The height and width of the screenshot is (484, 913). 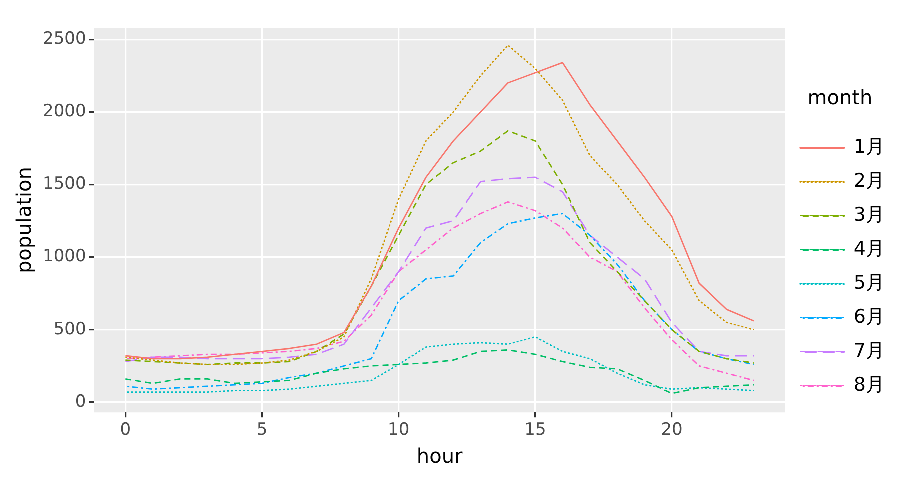 I want to click on legend-label: 3月, so click(x=870, y=215).